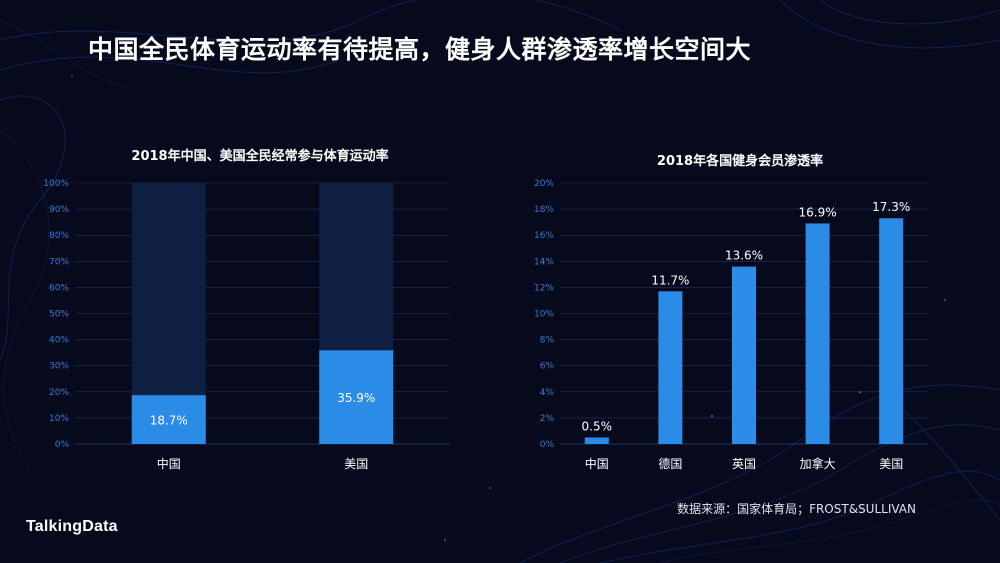 This screenshot has width=1000, height=563. I want to click on y-tick-label: 6%, so click(547, 367).